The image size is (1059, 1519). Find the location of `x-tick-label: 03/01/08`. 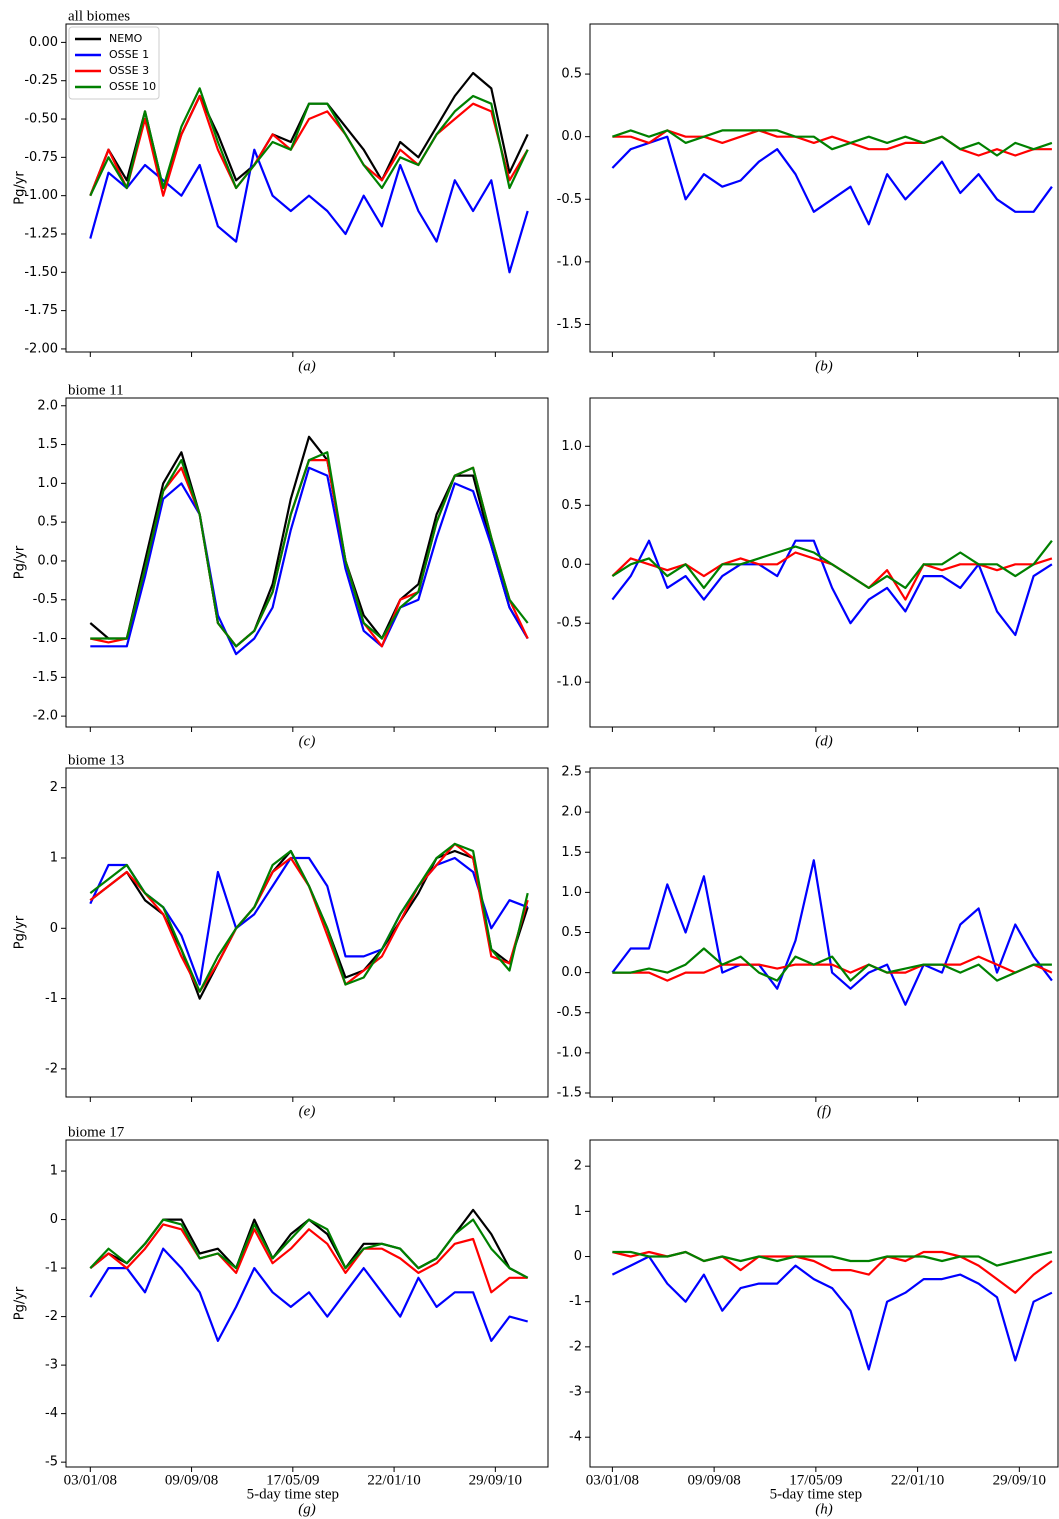

x-tick-label: 03/01/08 is located at coordinates (612, 1480).